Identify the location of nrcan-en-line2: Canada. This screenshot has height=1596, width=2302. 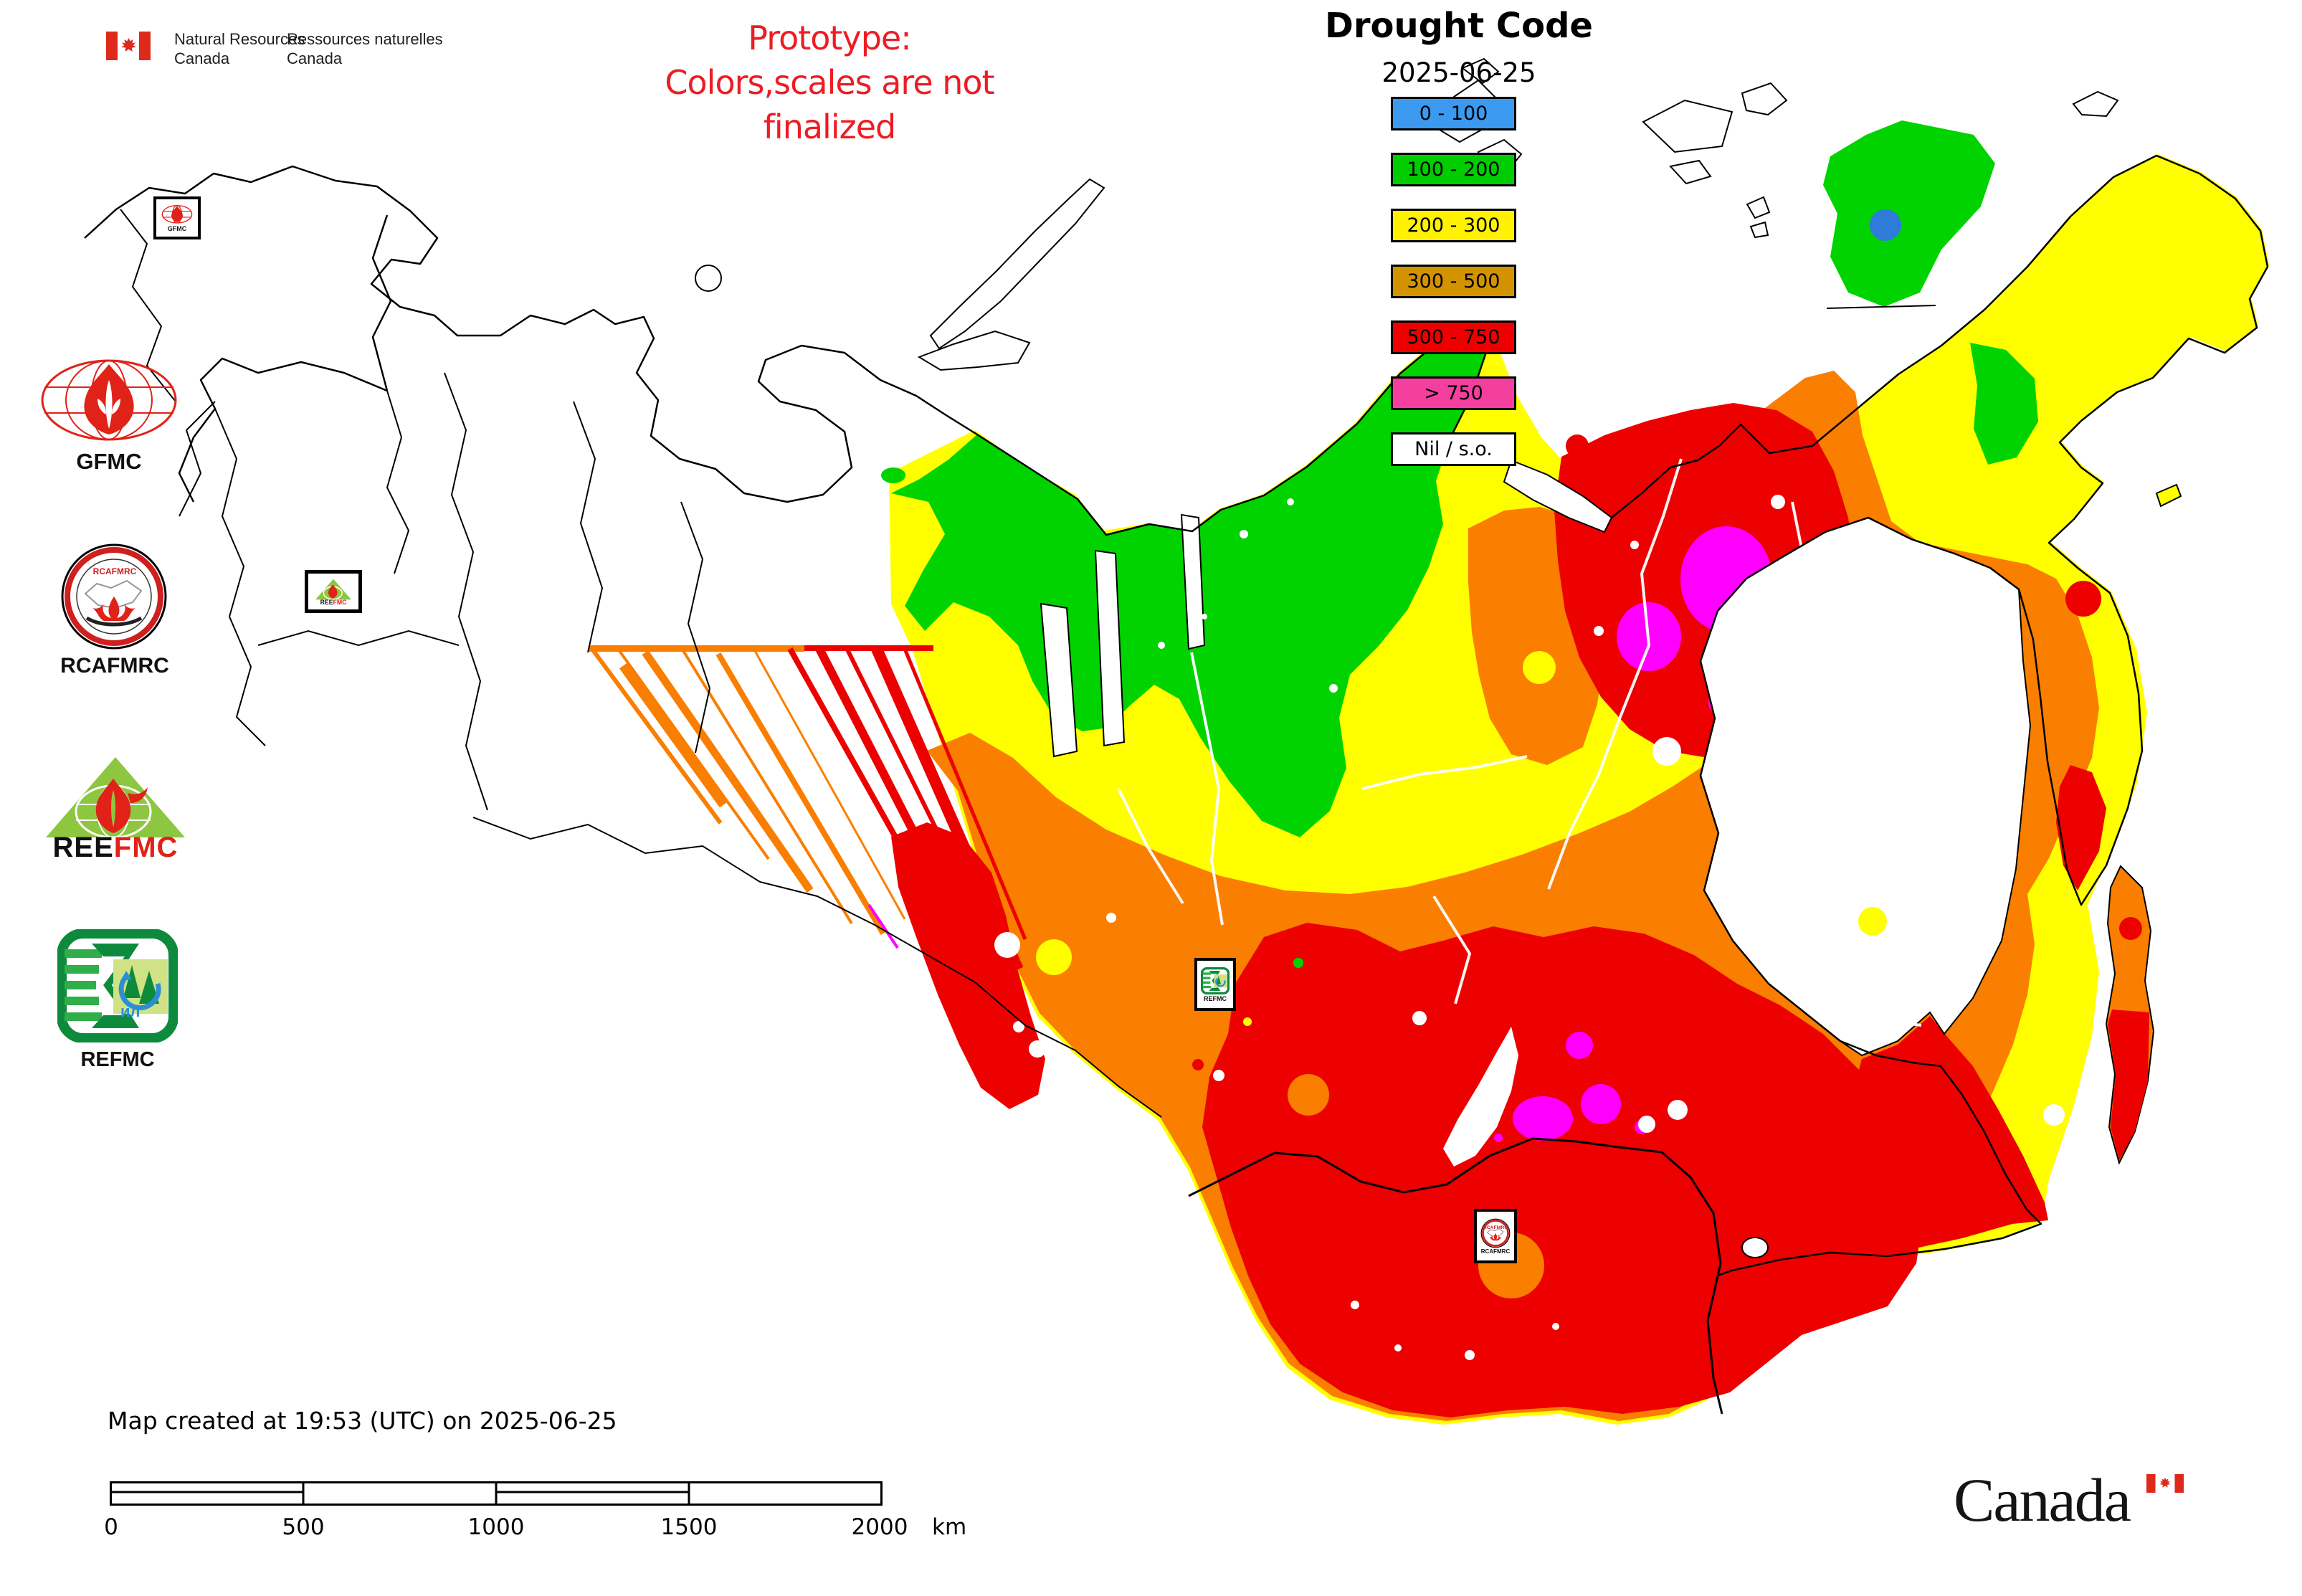
(202, 58).